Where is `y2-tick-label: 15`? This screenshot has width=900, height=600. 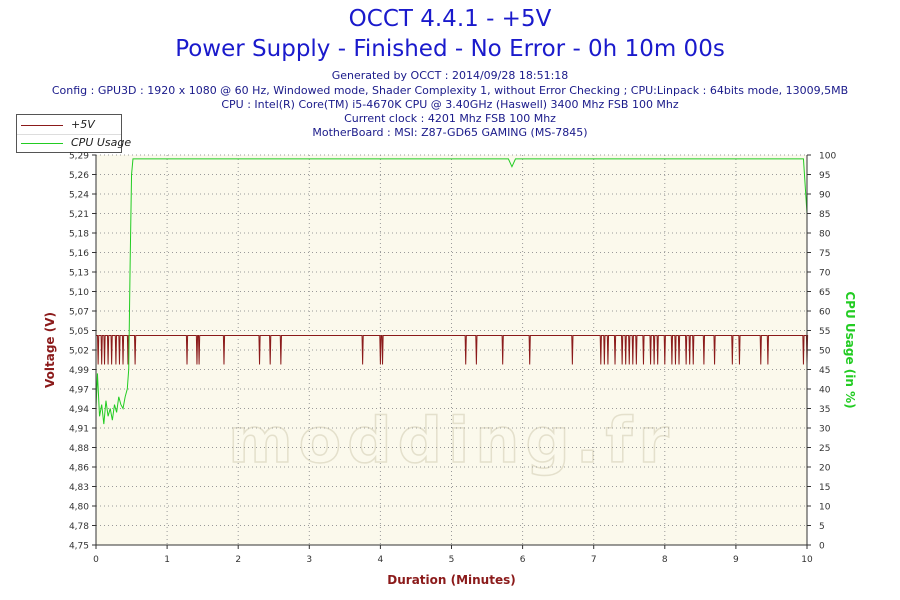
y2-tick-label: 15 is located at coordinates (824, 488).